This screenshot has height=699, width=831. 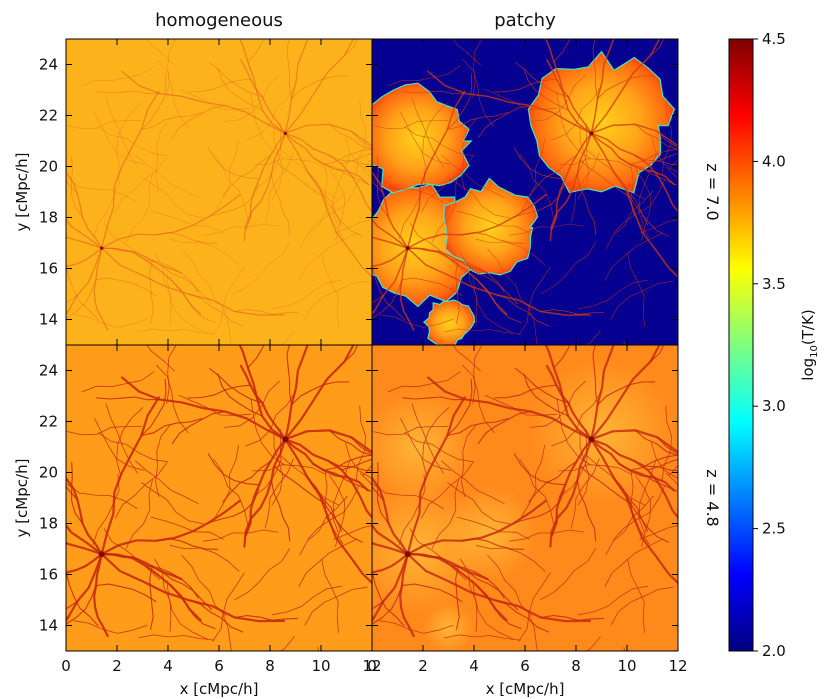 I want to click on x-axis-label-right: x [cMpc/h], so click(x=525, y=689).